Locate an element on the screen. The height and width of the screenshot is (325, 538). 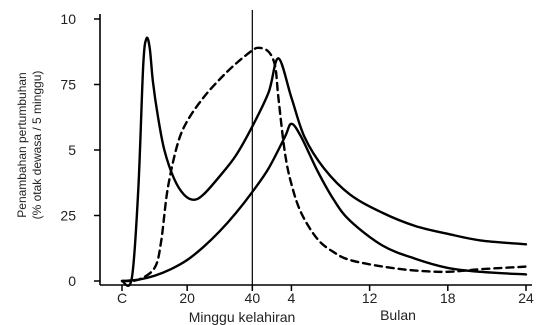
x-tick-label: 20 is located at coordinates (187, 298).